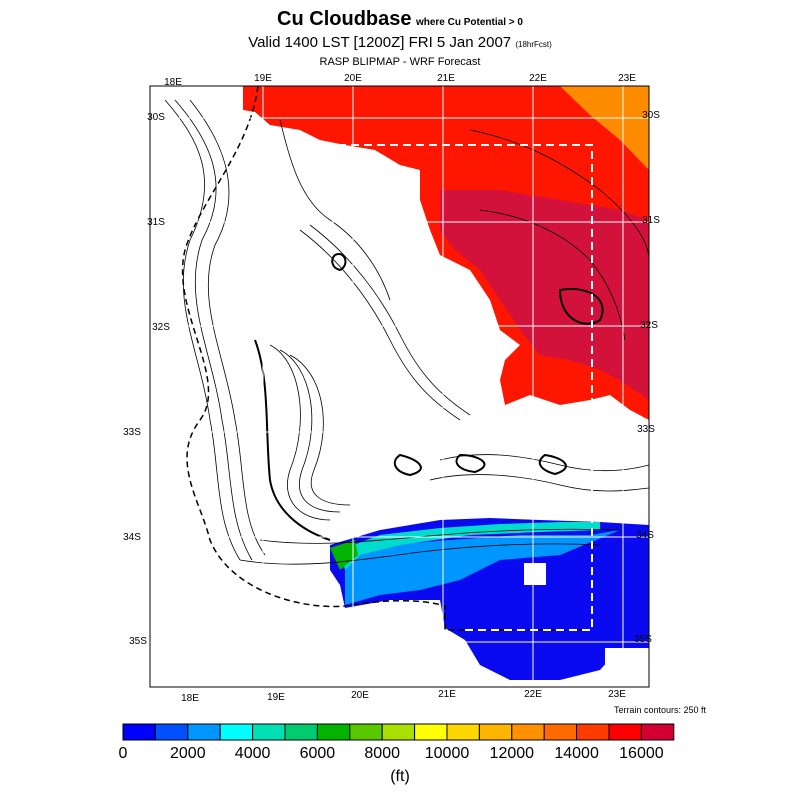  What do you see at coordinates (627, 78) in the screenshot?
I see `top-lon-label: 23E` at bounding box center [627, 78].